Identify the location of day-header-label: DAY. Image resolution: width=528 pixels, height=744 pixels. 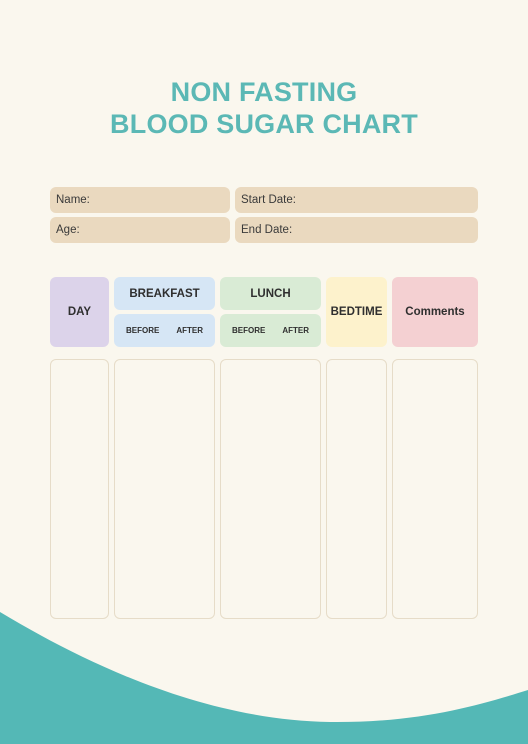
(79, 312).